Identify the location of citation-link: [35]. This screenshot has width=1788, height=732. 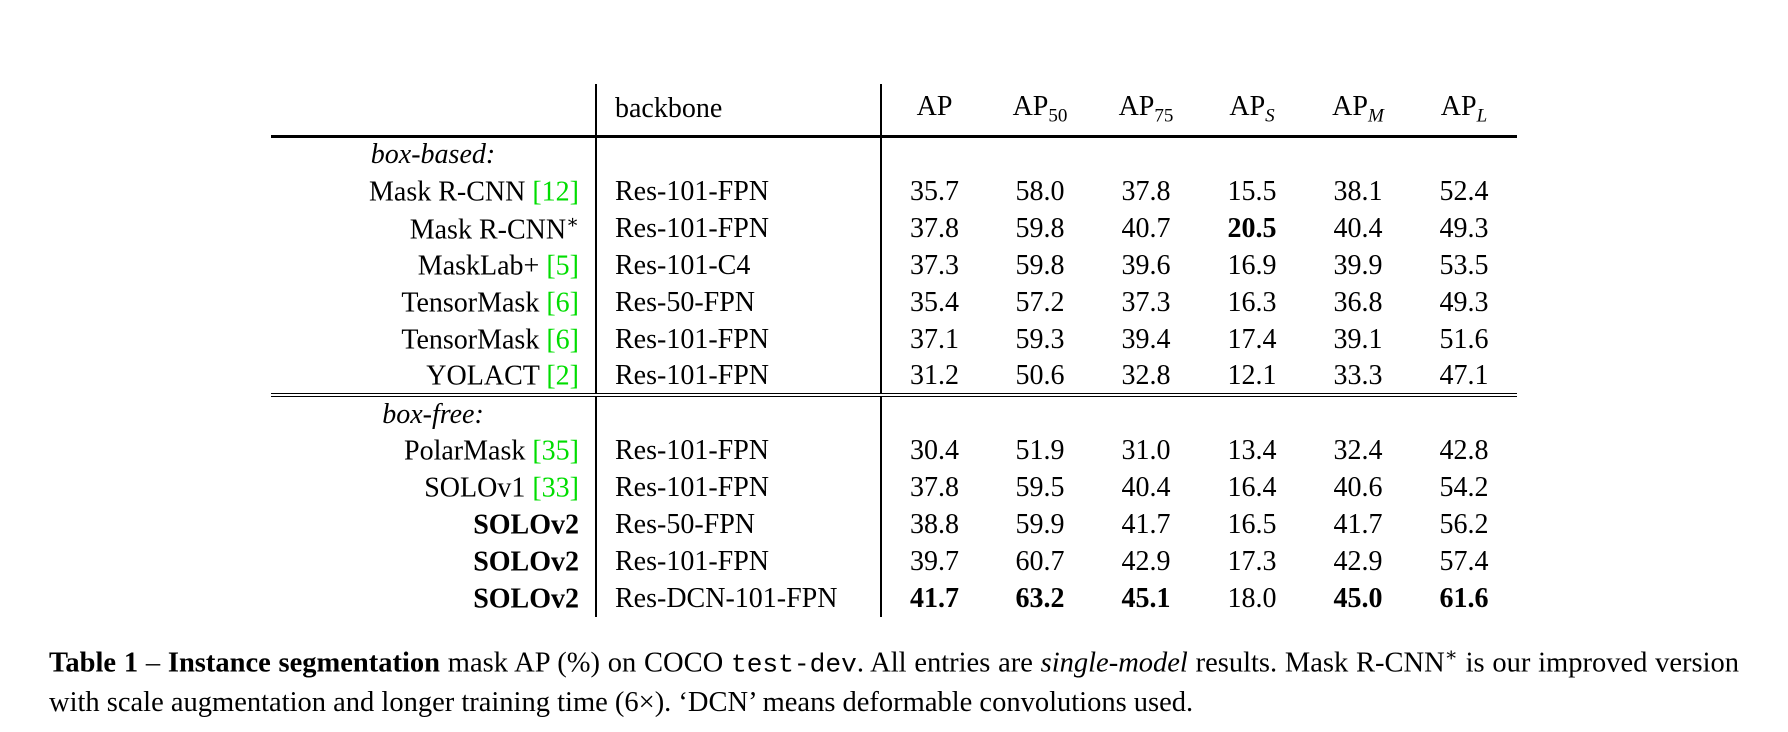
(555, 451).